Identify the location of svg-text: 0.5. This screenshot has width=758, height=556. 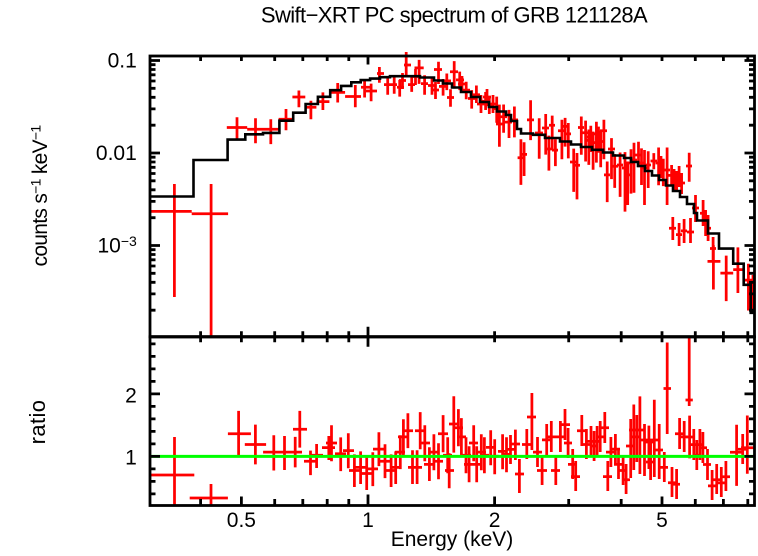
(241, 520).